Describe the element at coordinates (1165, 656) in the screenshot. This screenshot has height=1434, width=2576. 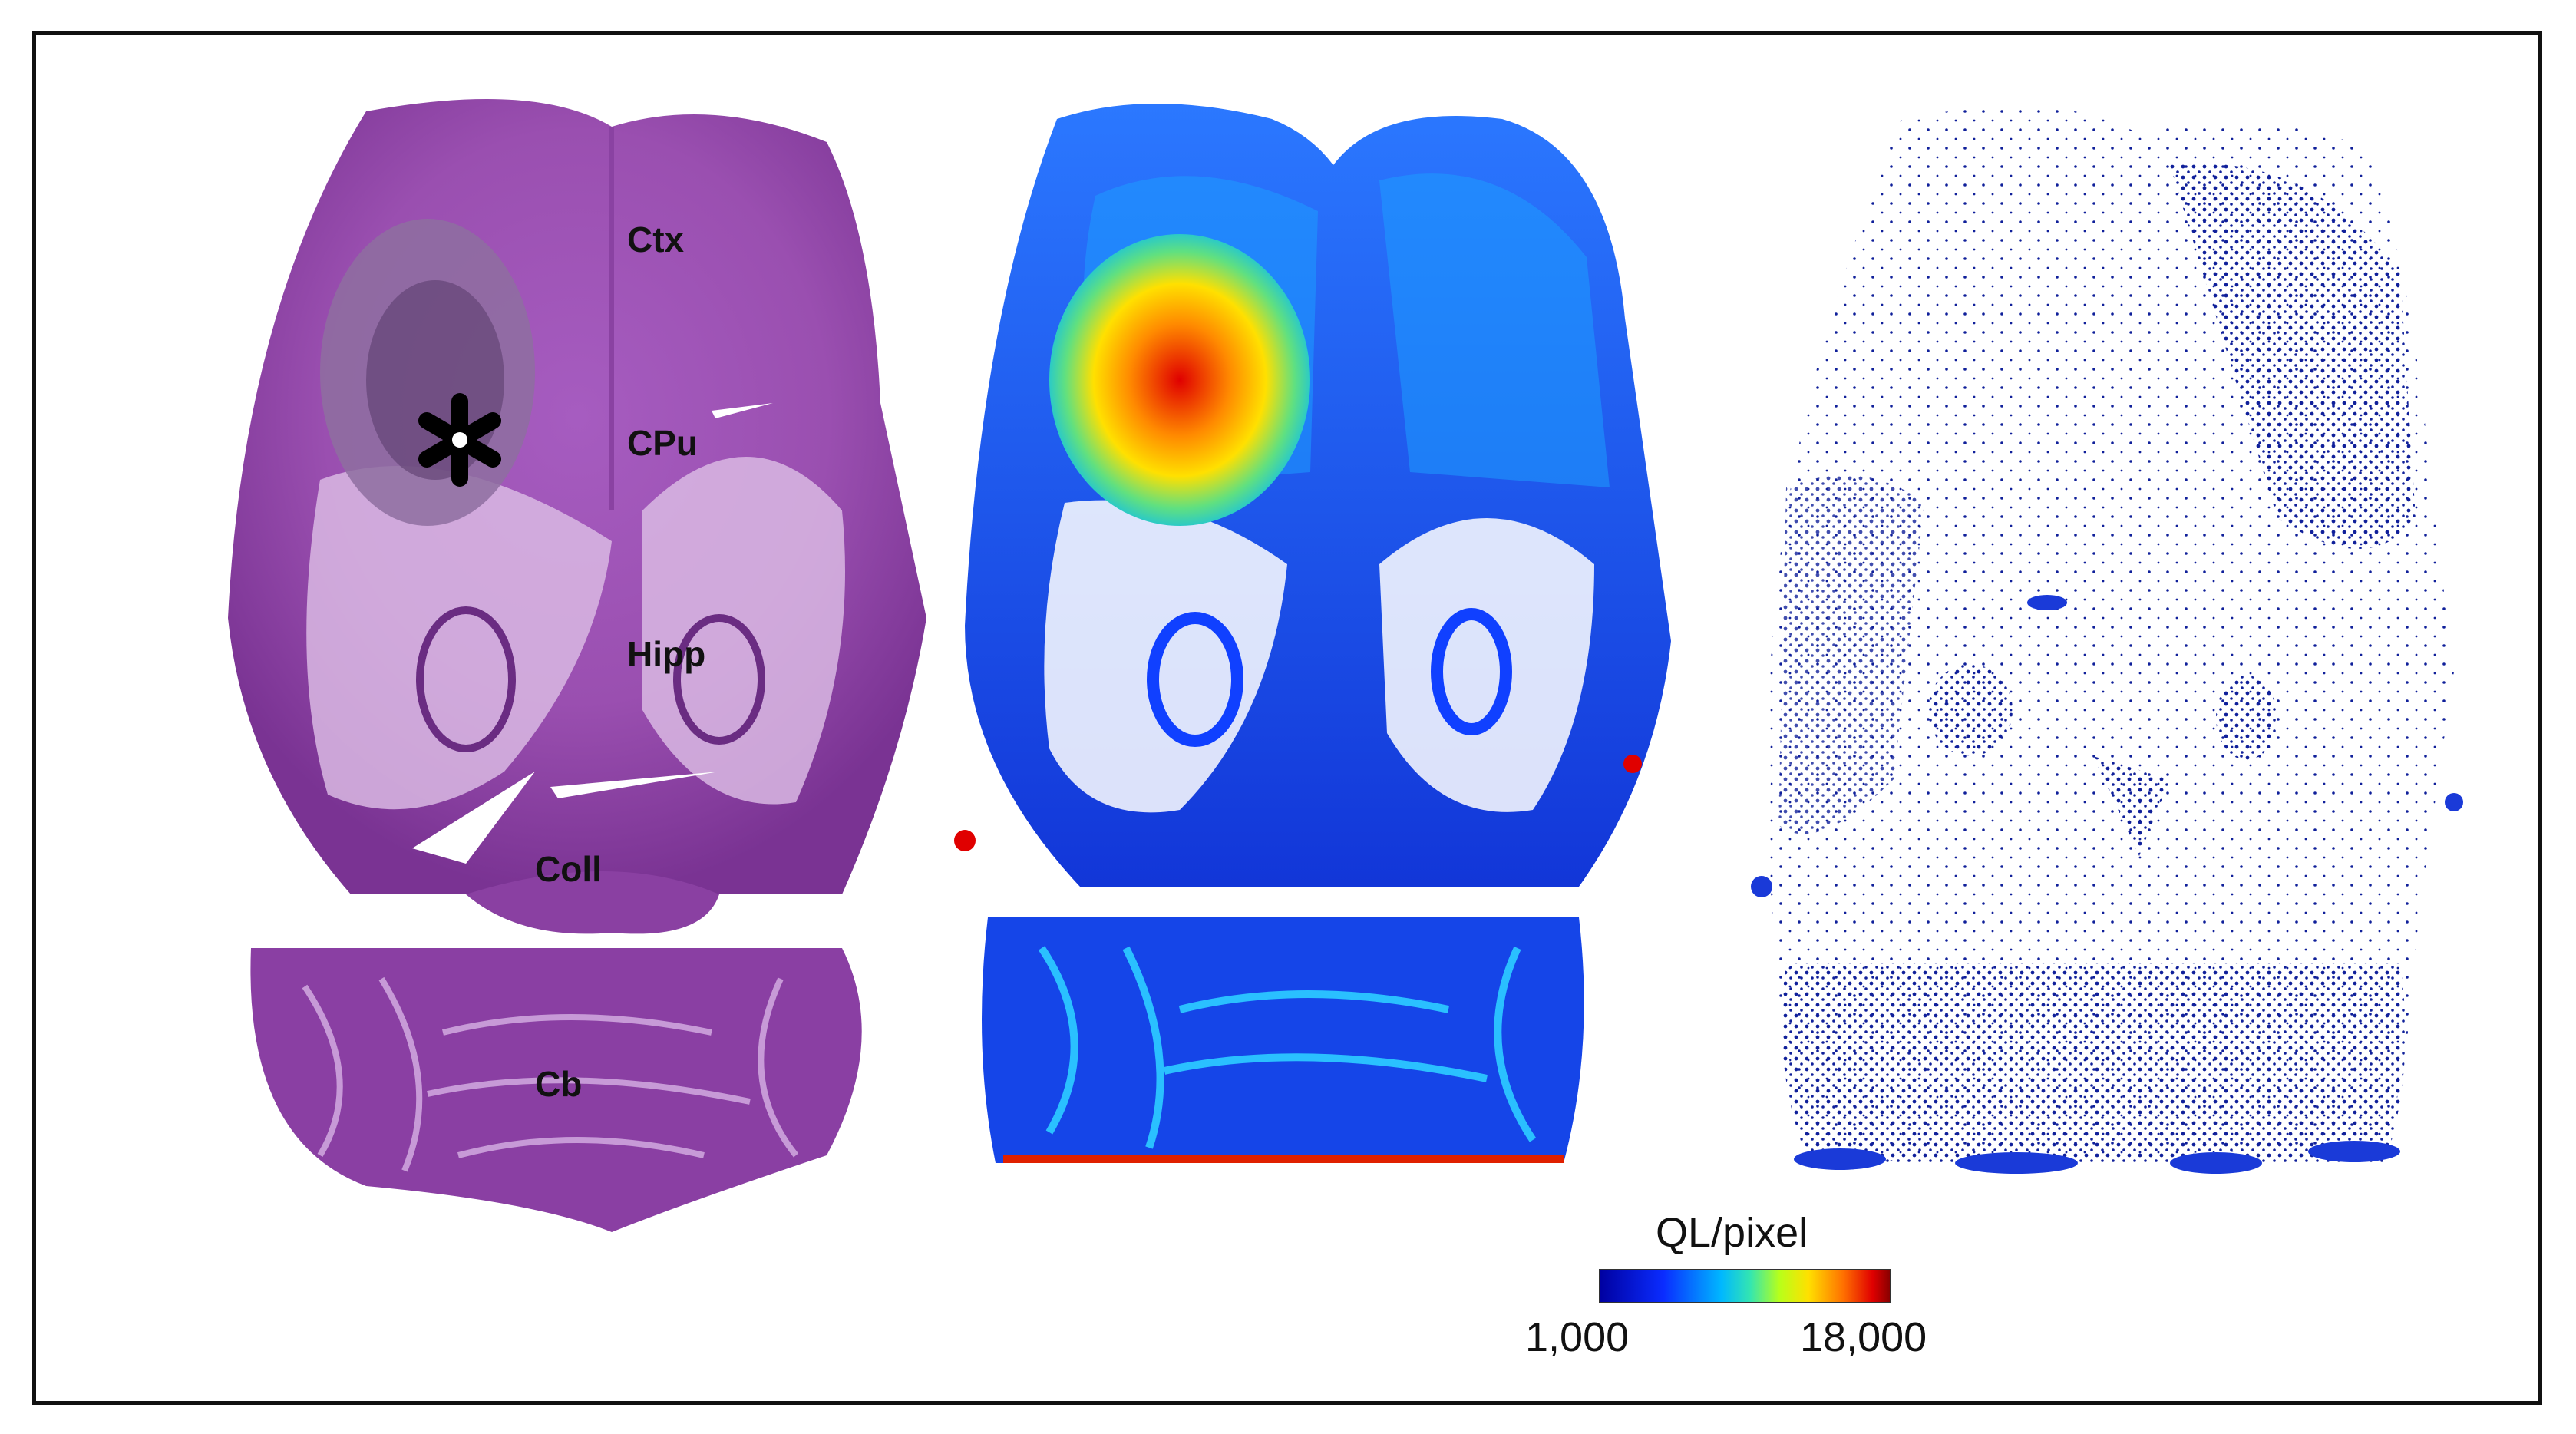
I see `heatmap-white-matter-left` at that location.